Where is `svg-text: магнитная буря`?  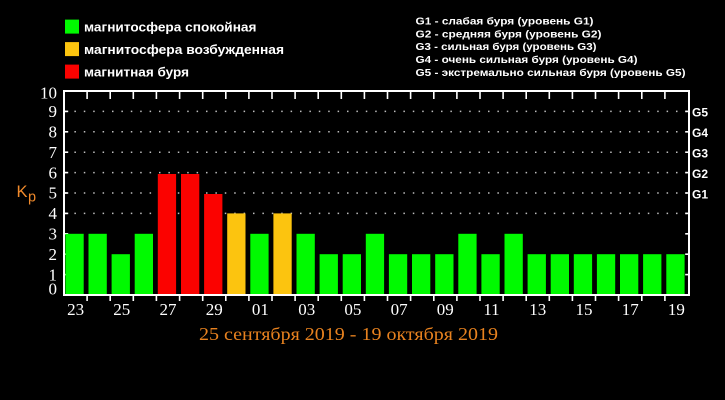
svg-text: магнитная буря is located at coordinates (136, 72).